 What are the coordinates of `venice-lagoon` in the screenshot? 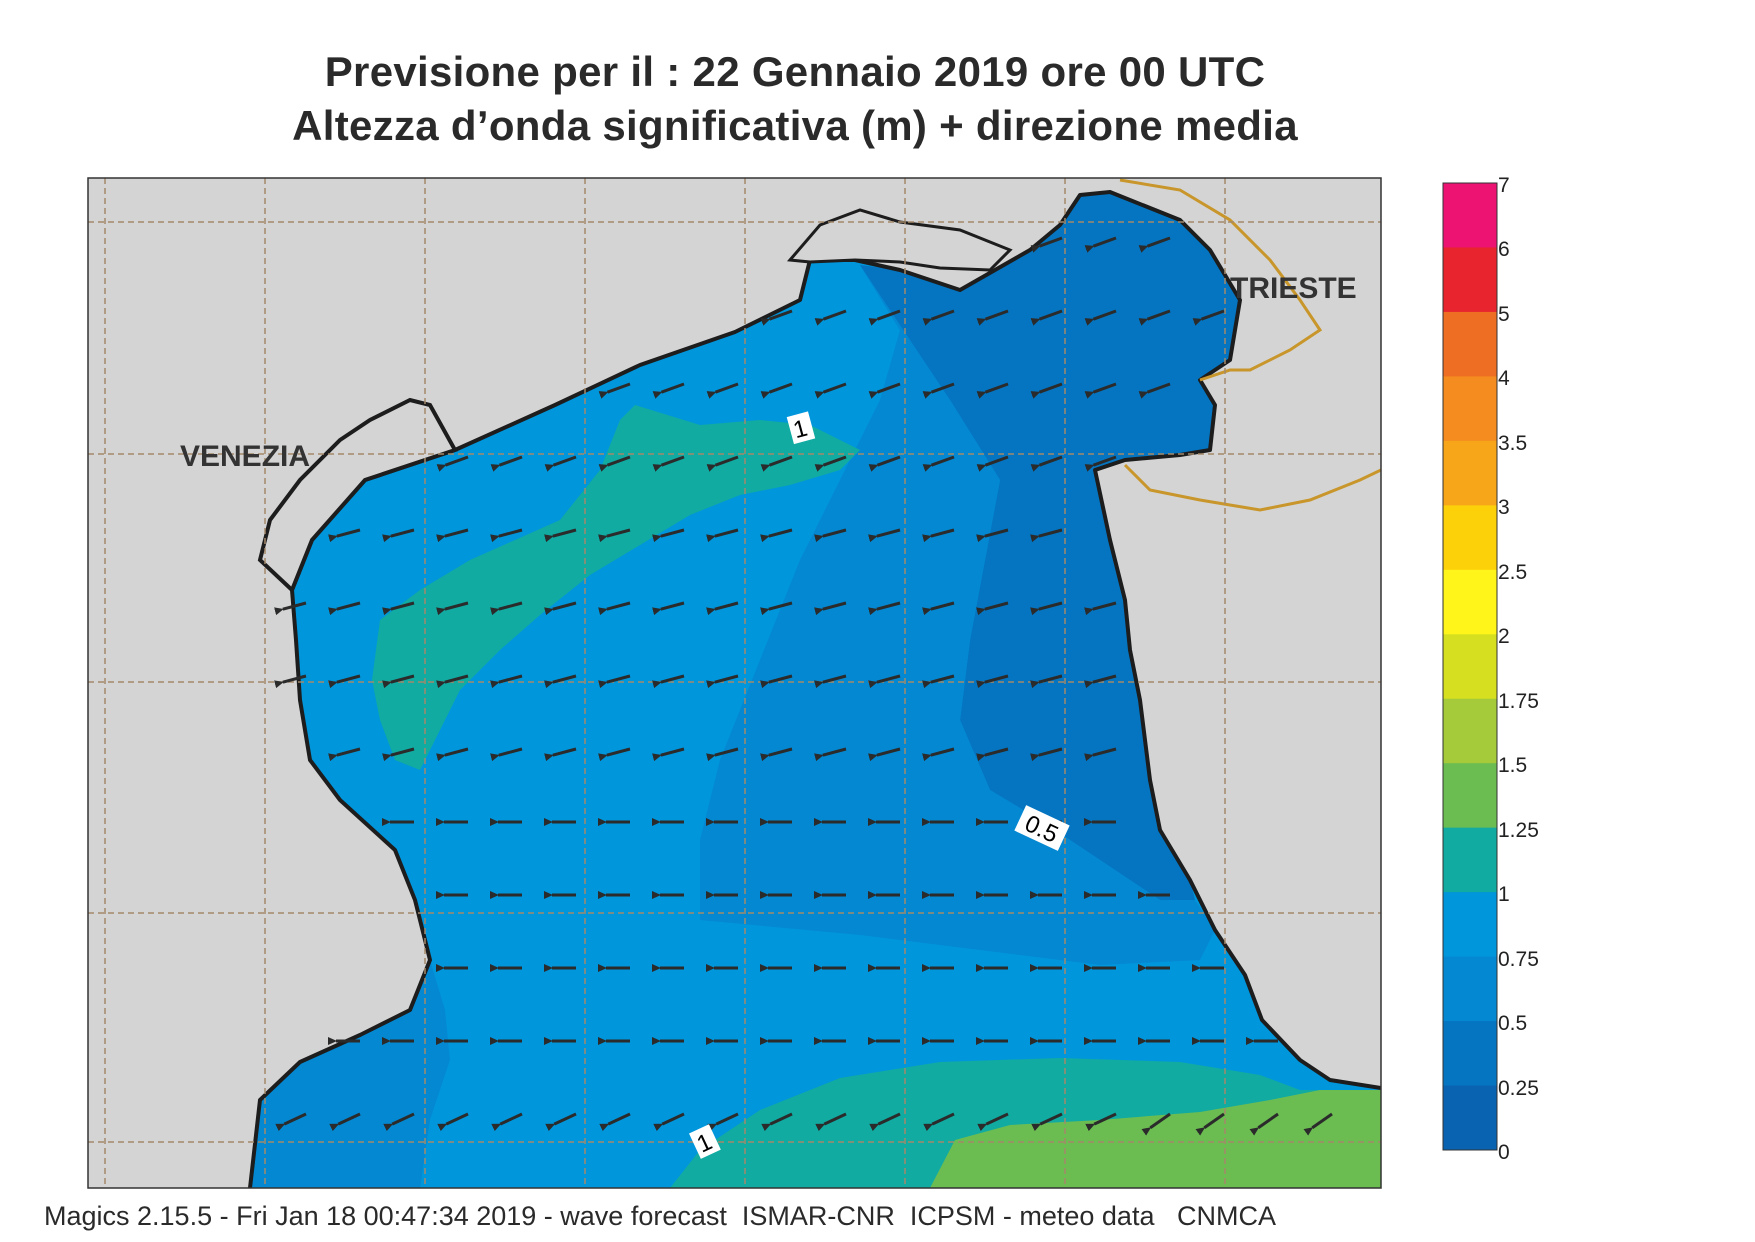 It's located at (357, 495).